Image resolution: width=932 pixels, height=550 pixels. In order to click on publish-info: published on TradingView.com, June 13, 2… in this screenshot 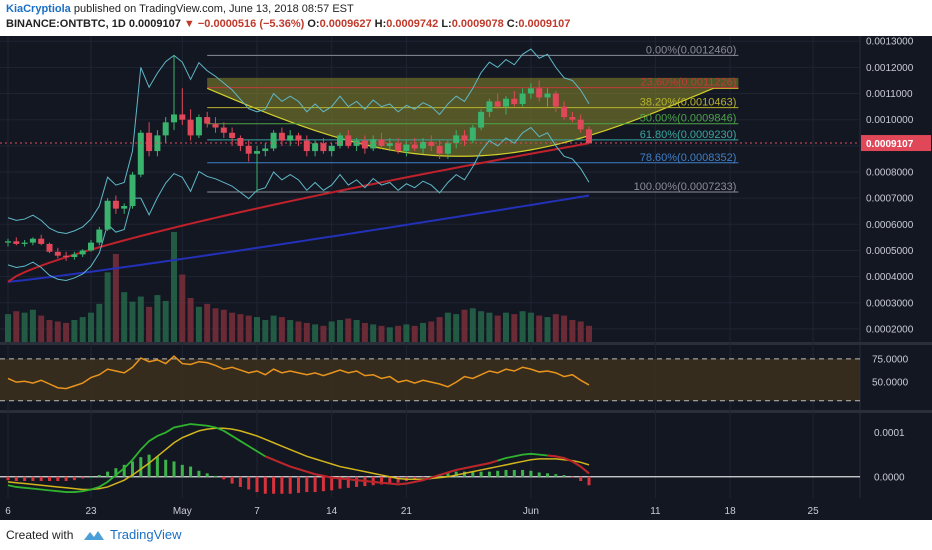, I will do `click(213, 9)`.